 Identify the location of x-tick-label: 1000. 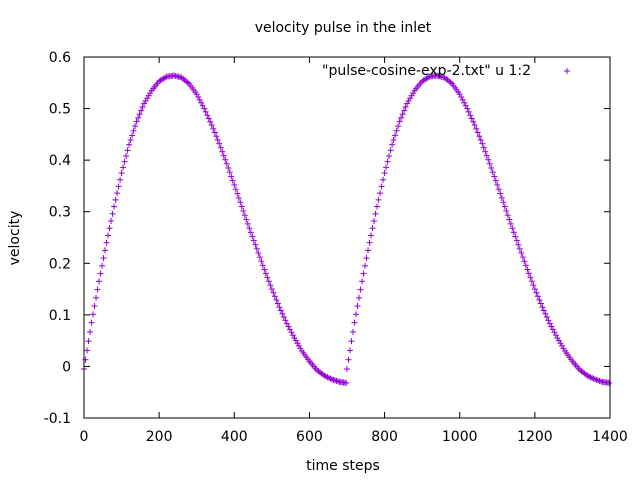
(460, 437).